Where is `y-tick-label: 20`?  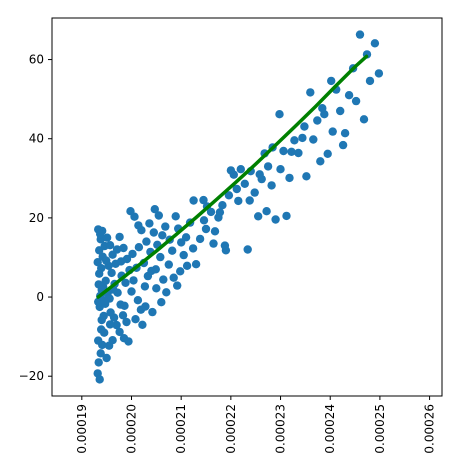
y-tick-label: 20 is located at coordinates (36, 218).